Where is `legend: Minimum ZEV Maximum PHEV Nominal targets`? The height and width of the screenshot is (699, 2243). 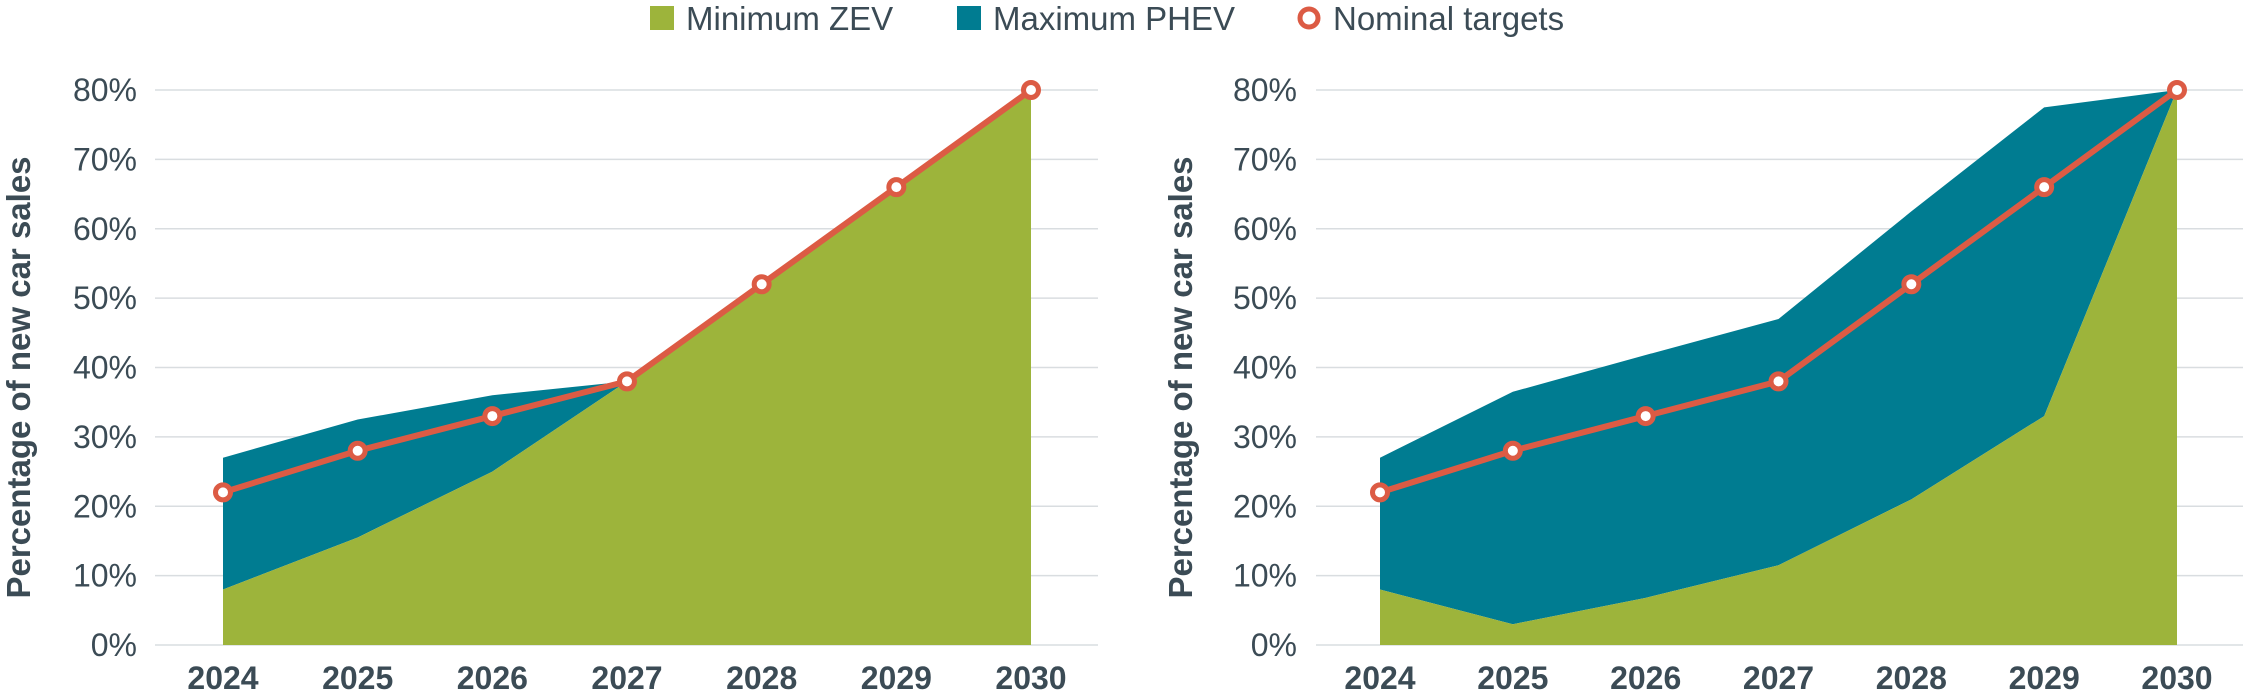 legend: Minimum ZEV Maximum PHEV Nominal targets is located at coordinates (1107, 18).